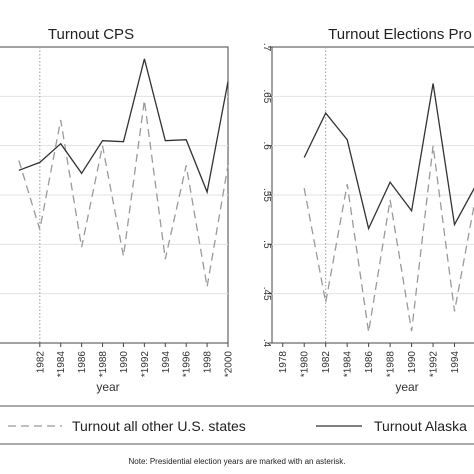 Image resolution: width=474 pixels, height=474 pixels. What do you see at coordinates (266, 343) in the screenshot?
I see `elections-y-tick-label: .4` at bounding box center [266, 343].